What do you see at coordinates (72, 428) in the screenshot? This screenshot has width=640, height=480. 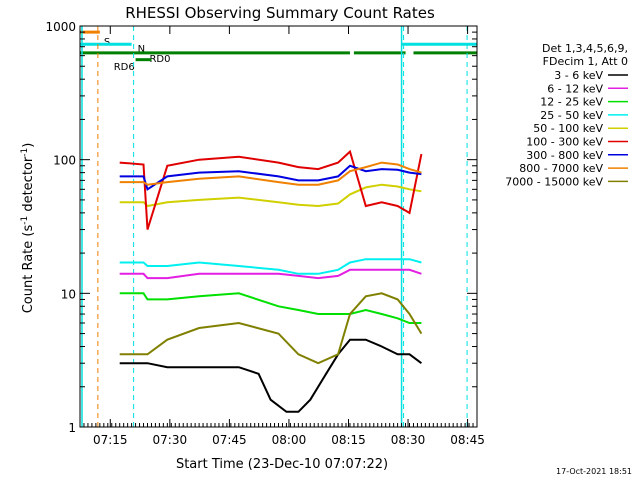 I see `y-tick-label: 1` at bounding box center [72, 428].